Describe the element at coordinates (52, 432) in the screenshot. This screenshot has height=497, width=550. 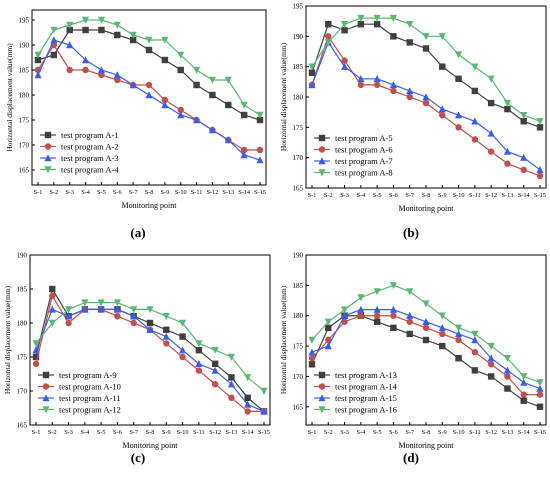
I see `x-tick-label: S-2` at that location.